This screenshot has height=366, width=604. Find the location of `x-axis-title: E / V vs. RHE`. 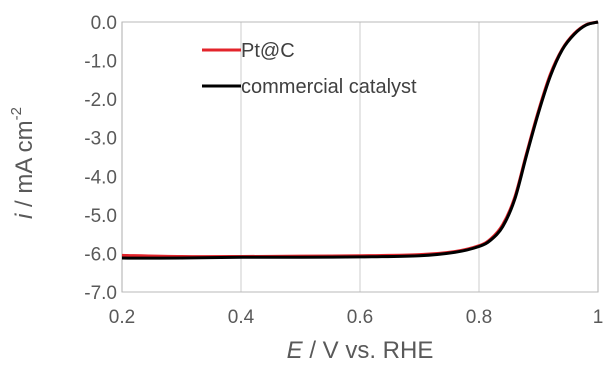

x-axis-title: E / V vs. RHE is located at coordinates (360, 350).